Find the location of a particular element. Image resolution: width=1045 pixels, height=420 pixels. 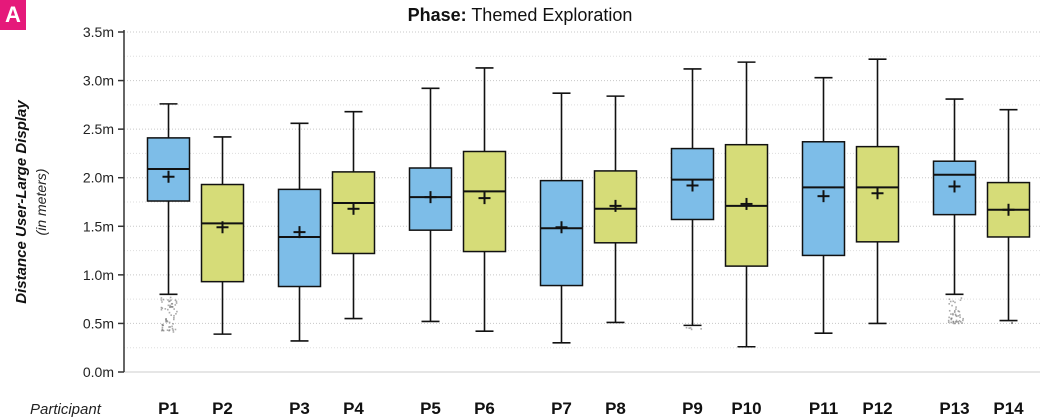

box-p1 is located at coordinates (168, 218).